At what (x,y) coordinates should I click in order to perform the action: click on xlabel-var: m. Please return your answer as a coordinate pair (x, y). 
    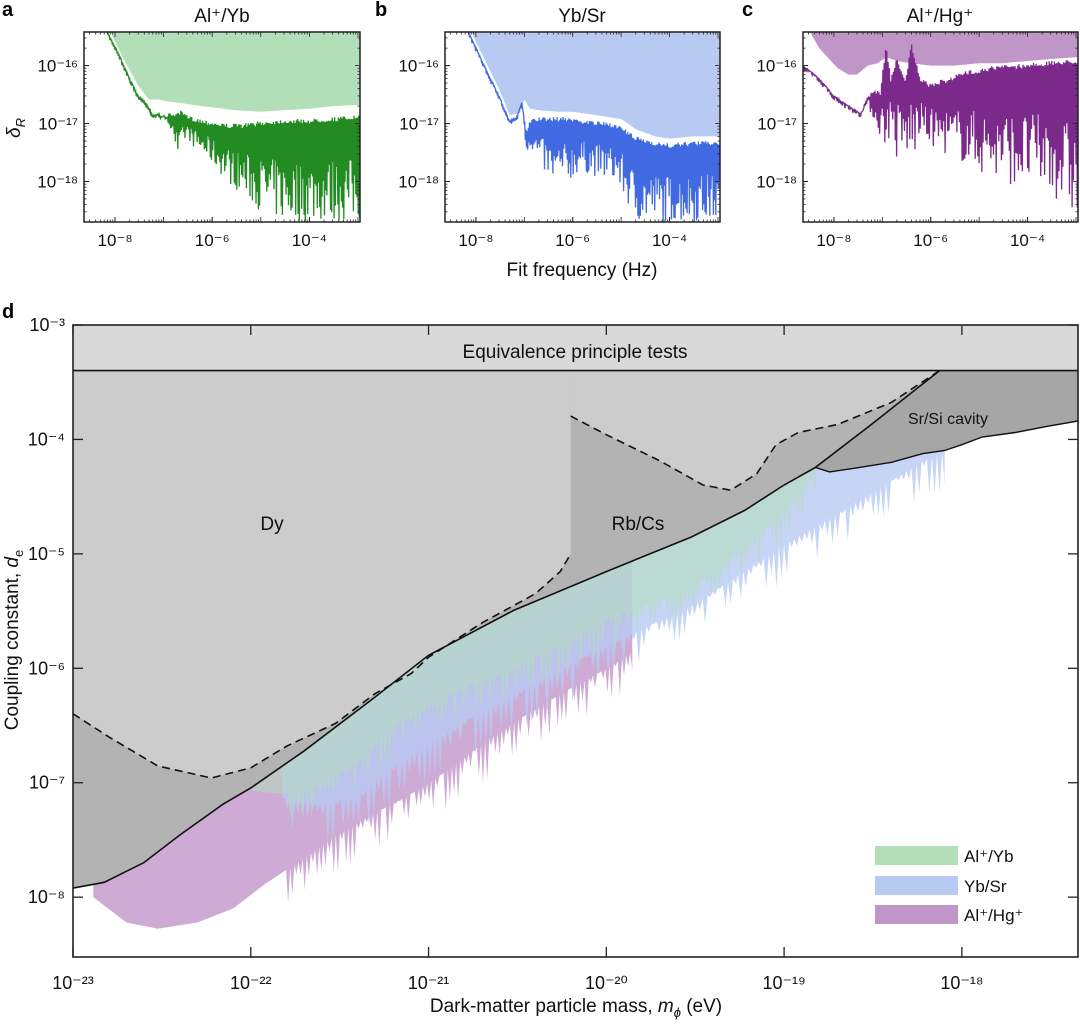
    Looking at the image, I should click on (666, 1006).